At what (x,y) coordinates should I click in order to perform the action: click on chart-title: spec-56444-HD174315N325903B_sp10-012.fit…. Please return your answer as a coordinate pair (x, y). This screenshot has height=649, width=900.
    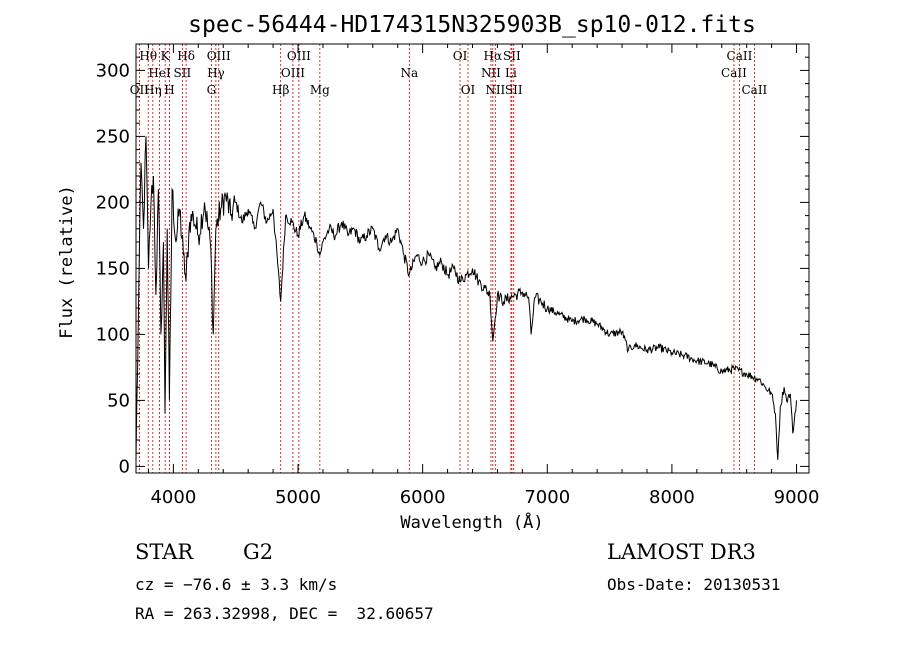
    Looking at the image, I should click on (472, 25).